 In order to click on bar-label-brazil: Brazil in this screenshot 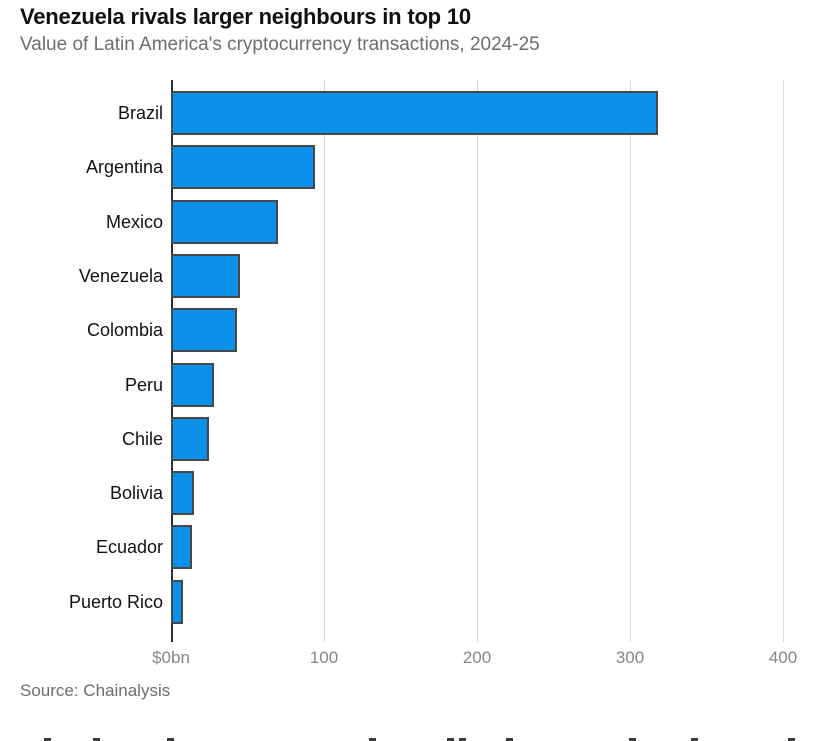, I will do `click(140, 113)`.